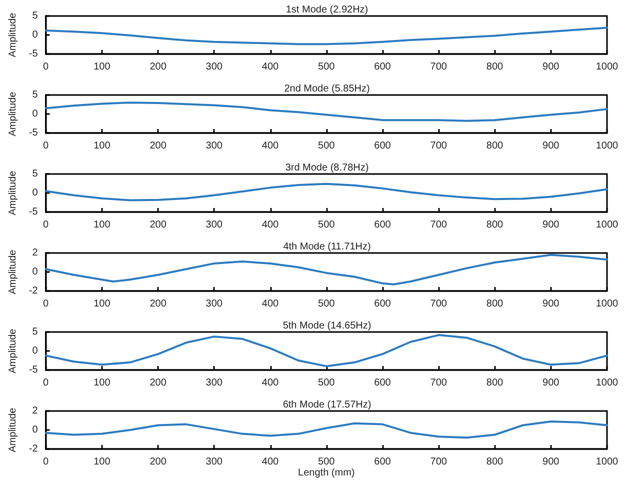  What do you see at coordinates (327, 10) in the screenshot?
I see `chart-title: 1st Mode (2.92Hz)` at bounding box center [327, 10].